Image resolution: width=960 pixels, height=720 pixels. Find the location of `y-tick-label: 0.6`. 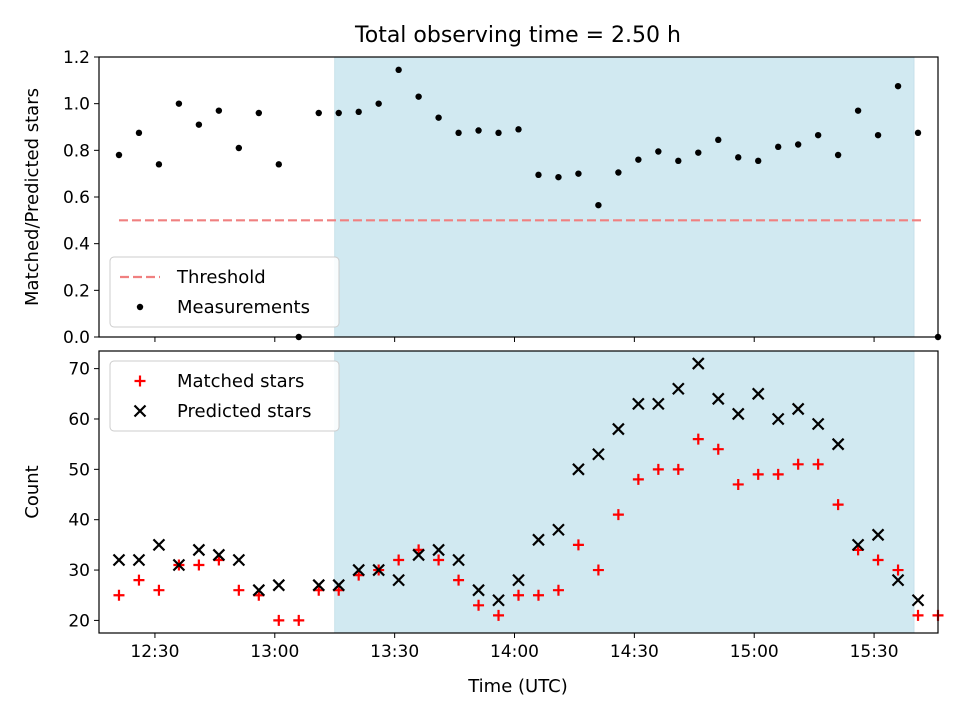

y-tick-label: 0.6 is located at coordinates (76, 198).